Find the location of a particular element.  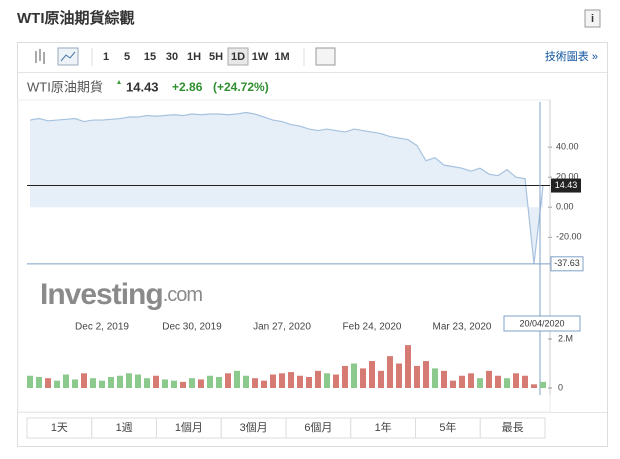

quote-change: +2.86 is located at coordinates (187, 87).